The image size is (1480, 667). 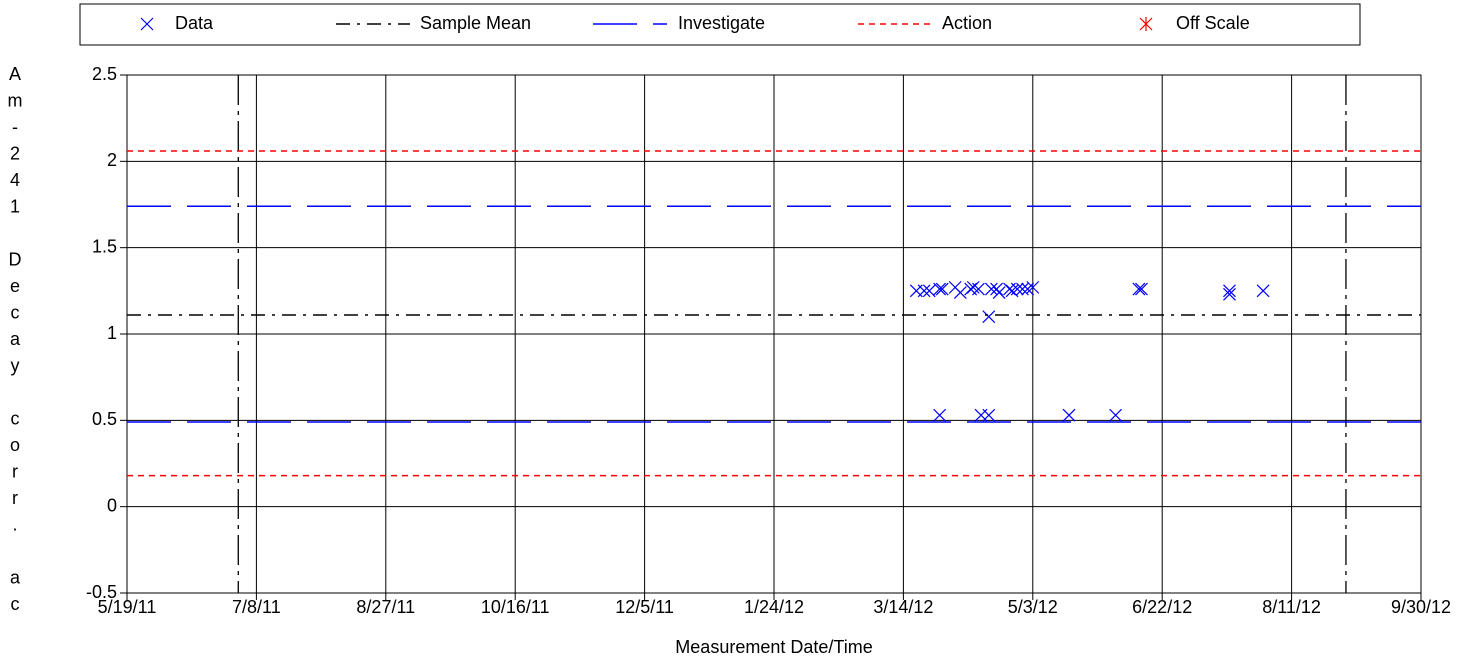 I want to click on y-tick-label: 2.5, so click(x=104, y=74).